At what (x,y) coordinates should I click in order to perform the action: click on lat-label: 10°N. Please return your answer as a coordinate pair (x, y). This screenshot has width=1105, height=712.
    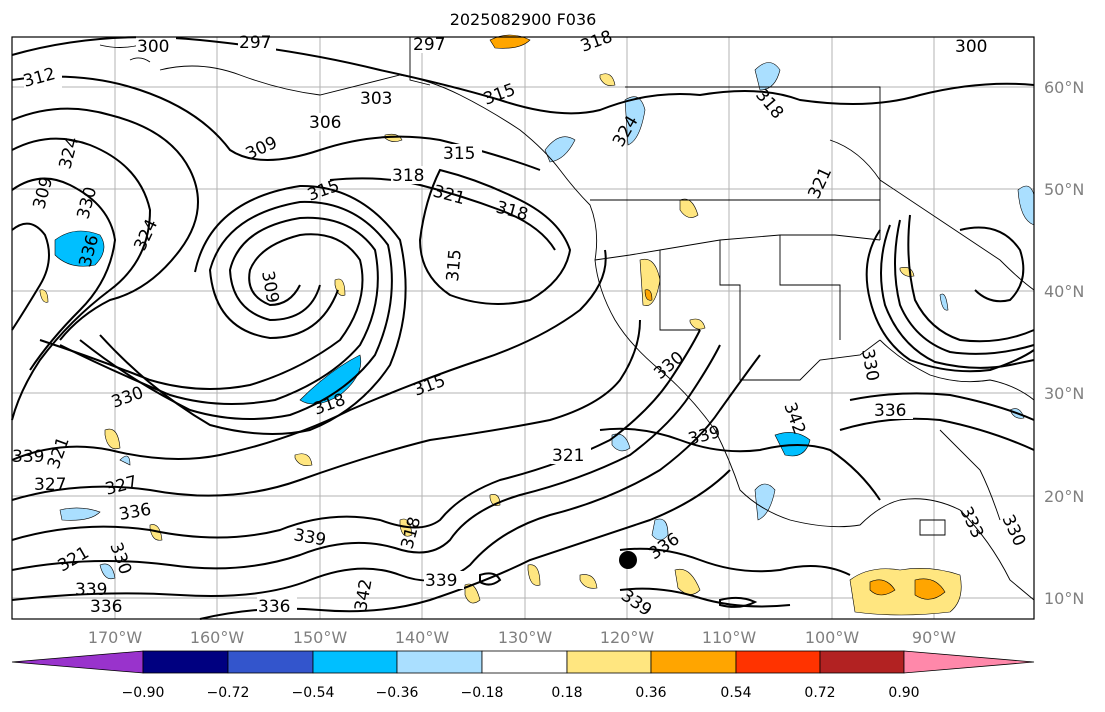
    Looking at the image, I should click on (1064, 598).